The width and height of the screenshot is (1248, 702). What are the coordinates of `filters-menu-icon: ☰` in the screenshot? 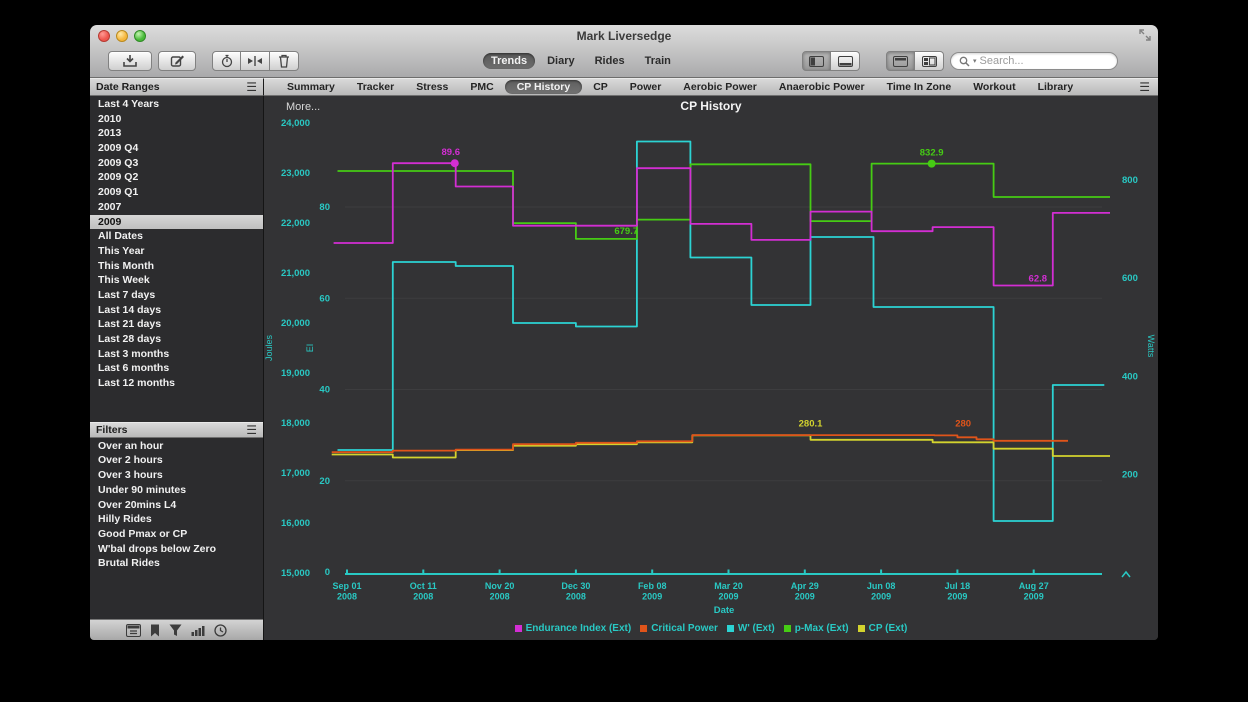 It's located at (251, 429).